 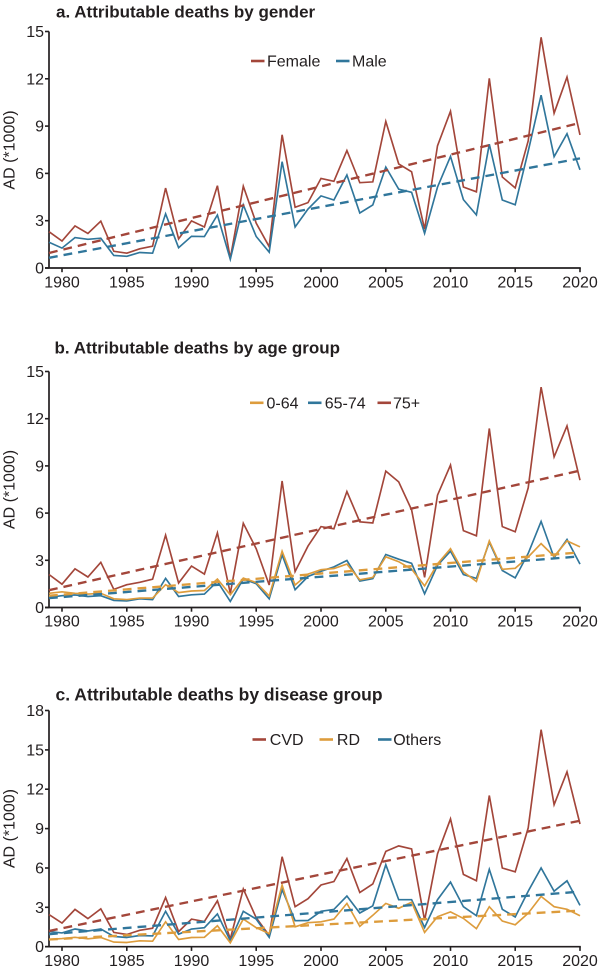 What do you see at coordinates (417, 740) in the screenshot?
I see `svg-text: Others` at bounding box center [417, 740].